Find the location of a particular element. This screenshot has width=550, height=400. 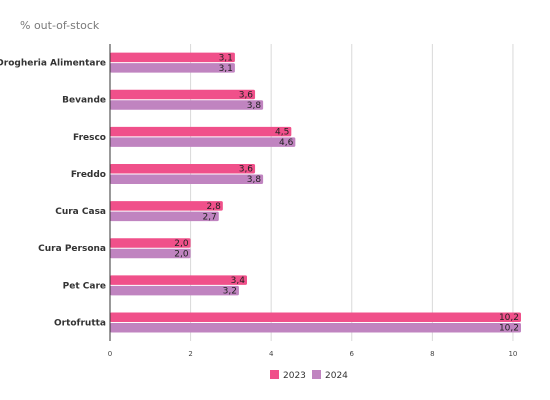

category-label: Bevande is located at coordinates (84, 101).